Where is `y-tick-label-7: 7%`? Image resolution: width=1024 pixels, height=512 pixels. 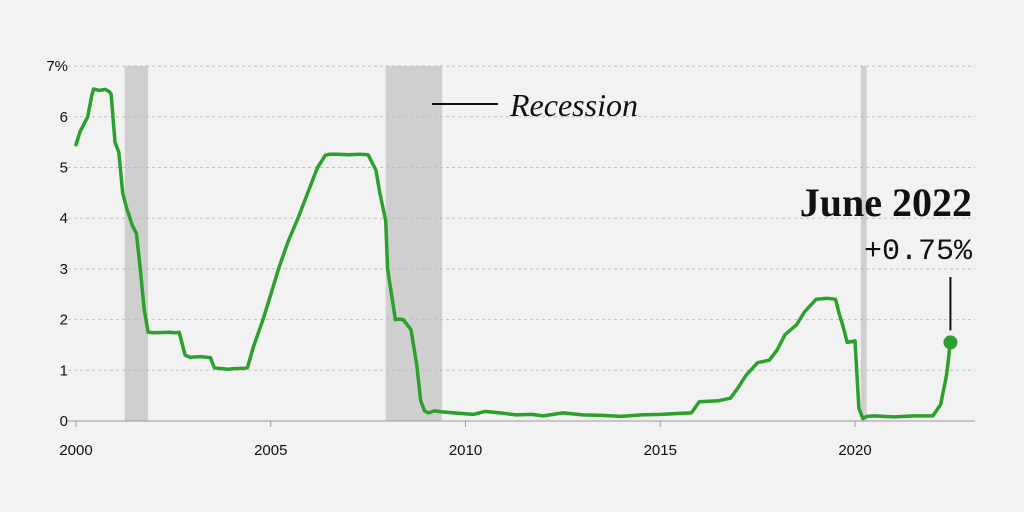 y-tick-label-7: 7% is located at coordinates (57, 66).